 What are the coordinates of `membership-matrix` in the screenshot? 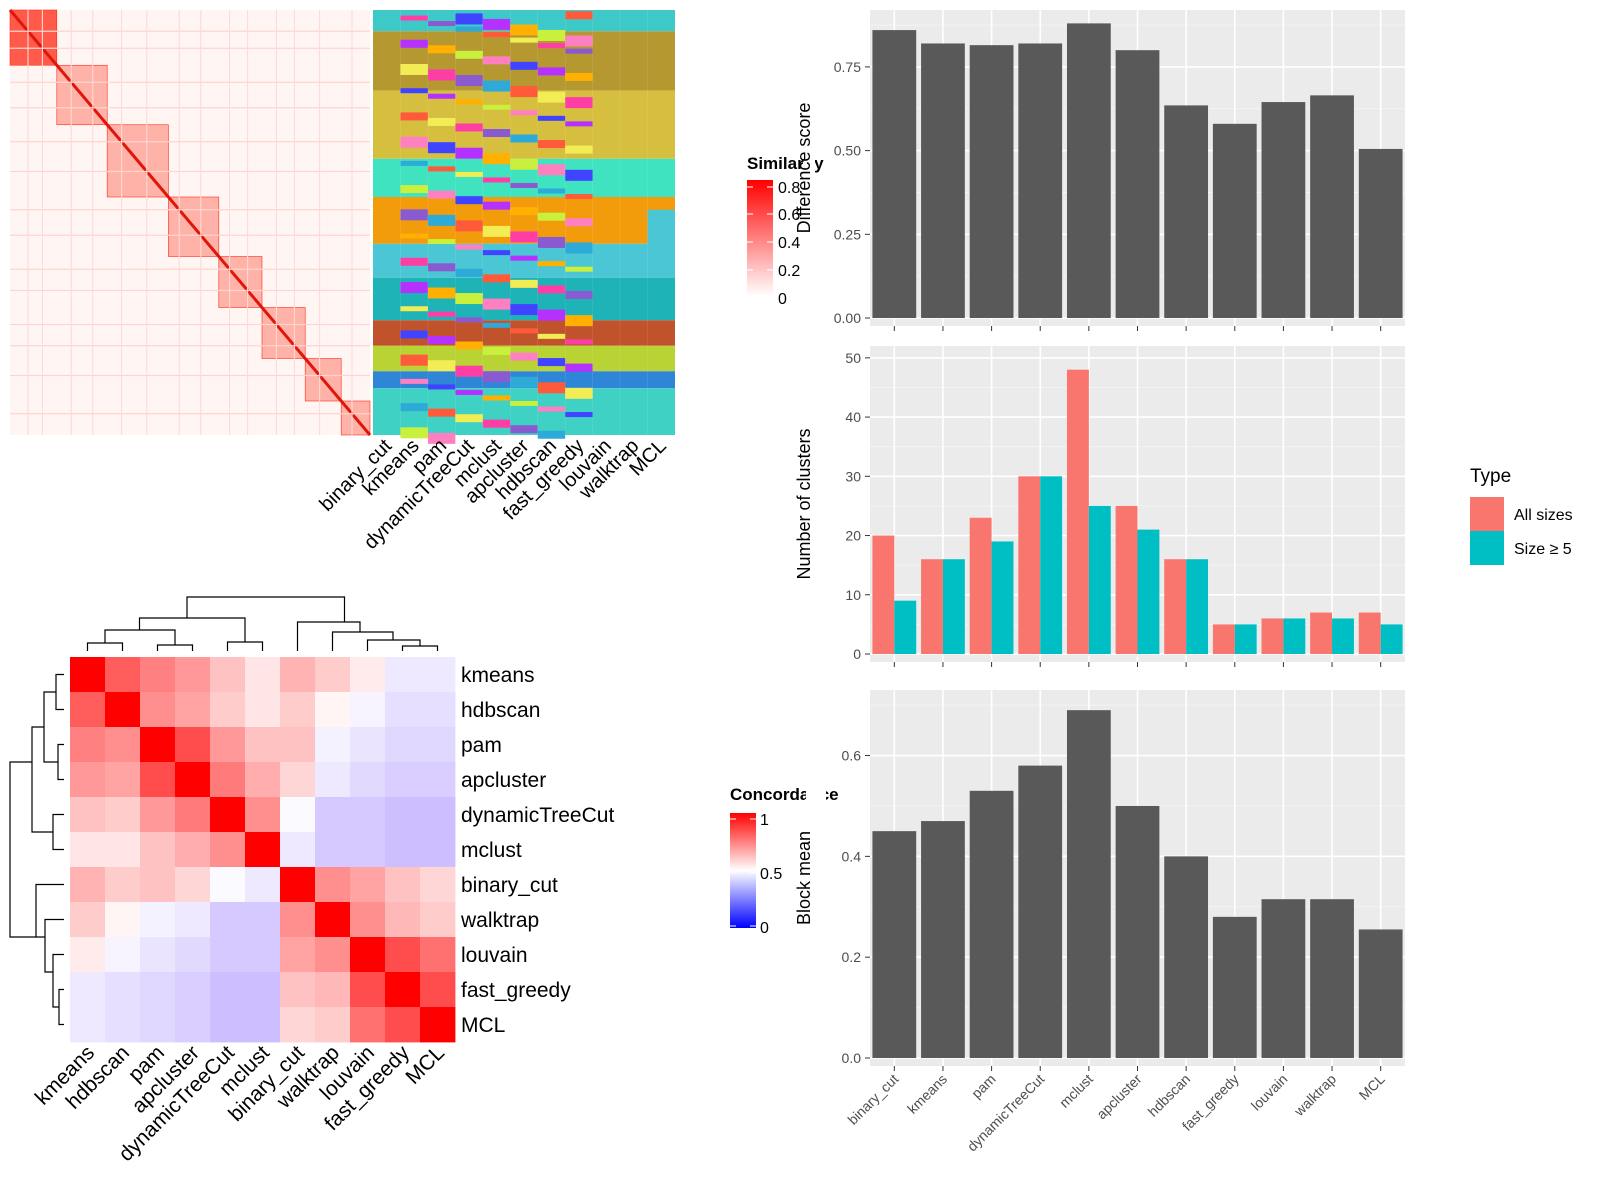 It's located at (524, 227).